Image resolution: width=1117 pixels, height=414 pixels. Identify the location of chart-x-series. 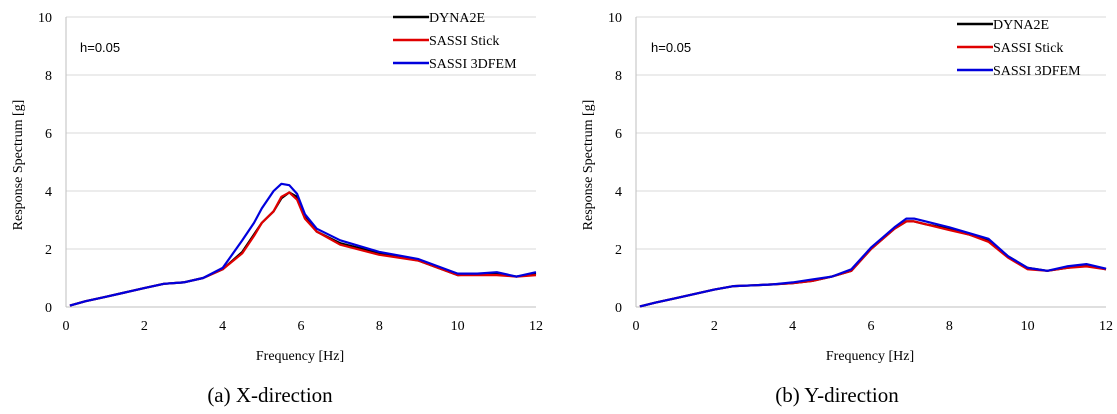
(303, 244).